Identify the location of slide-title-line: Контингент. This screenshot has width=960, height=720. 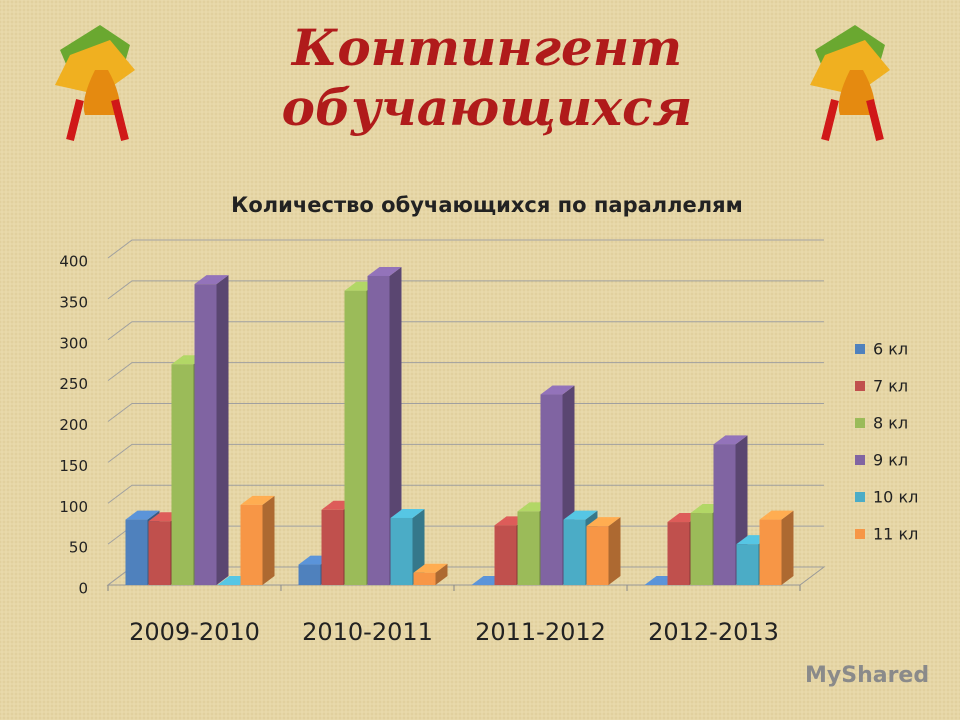
(486, 47).